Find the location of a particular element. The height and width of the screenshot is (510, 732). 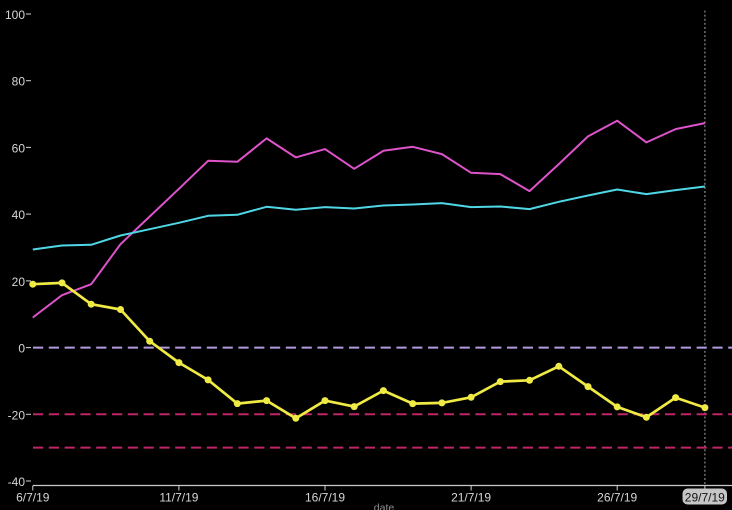

svg-text: -40 is located at coordinates (17, 482).